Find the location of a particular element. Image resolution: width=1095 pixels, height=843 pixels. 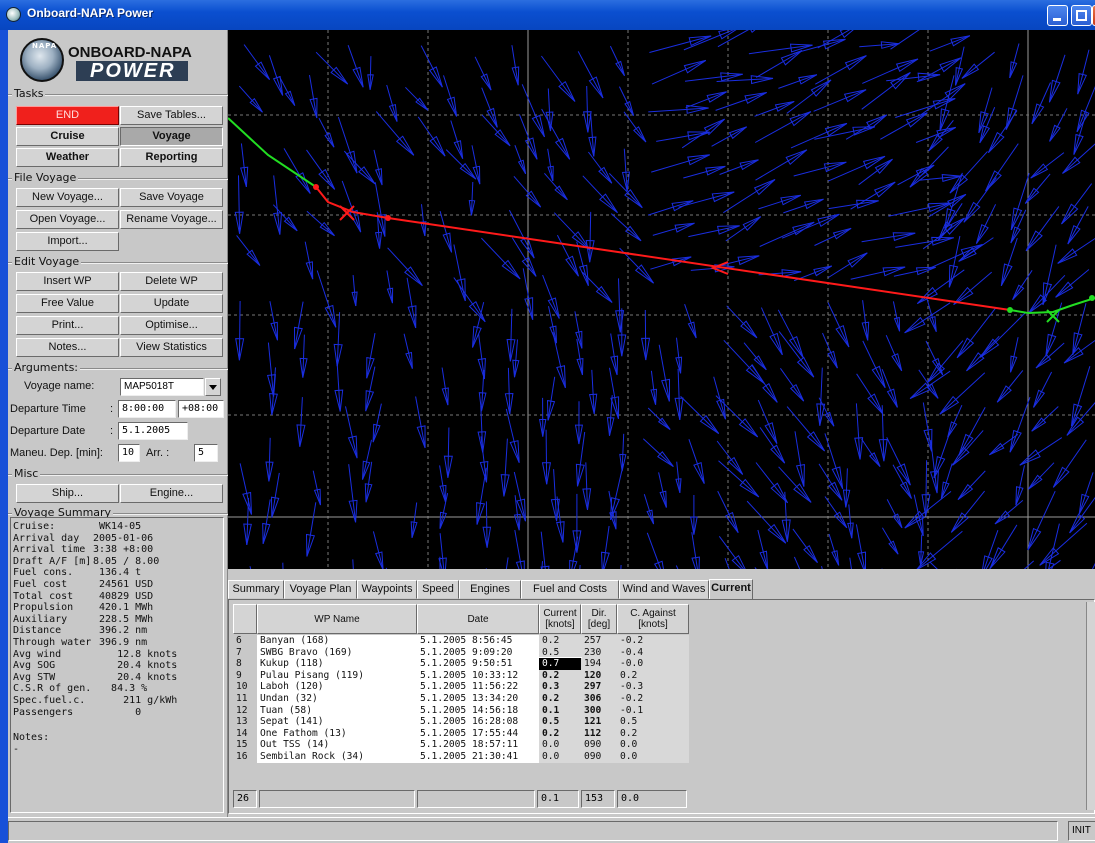

table-cell: 5.1.2005 16:28:08 is located at coordinates (478, 722).